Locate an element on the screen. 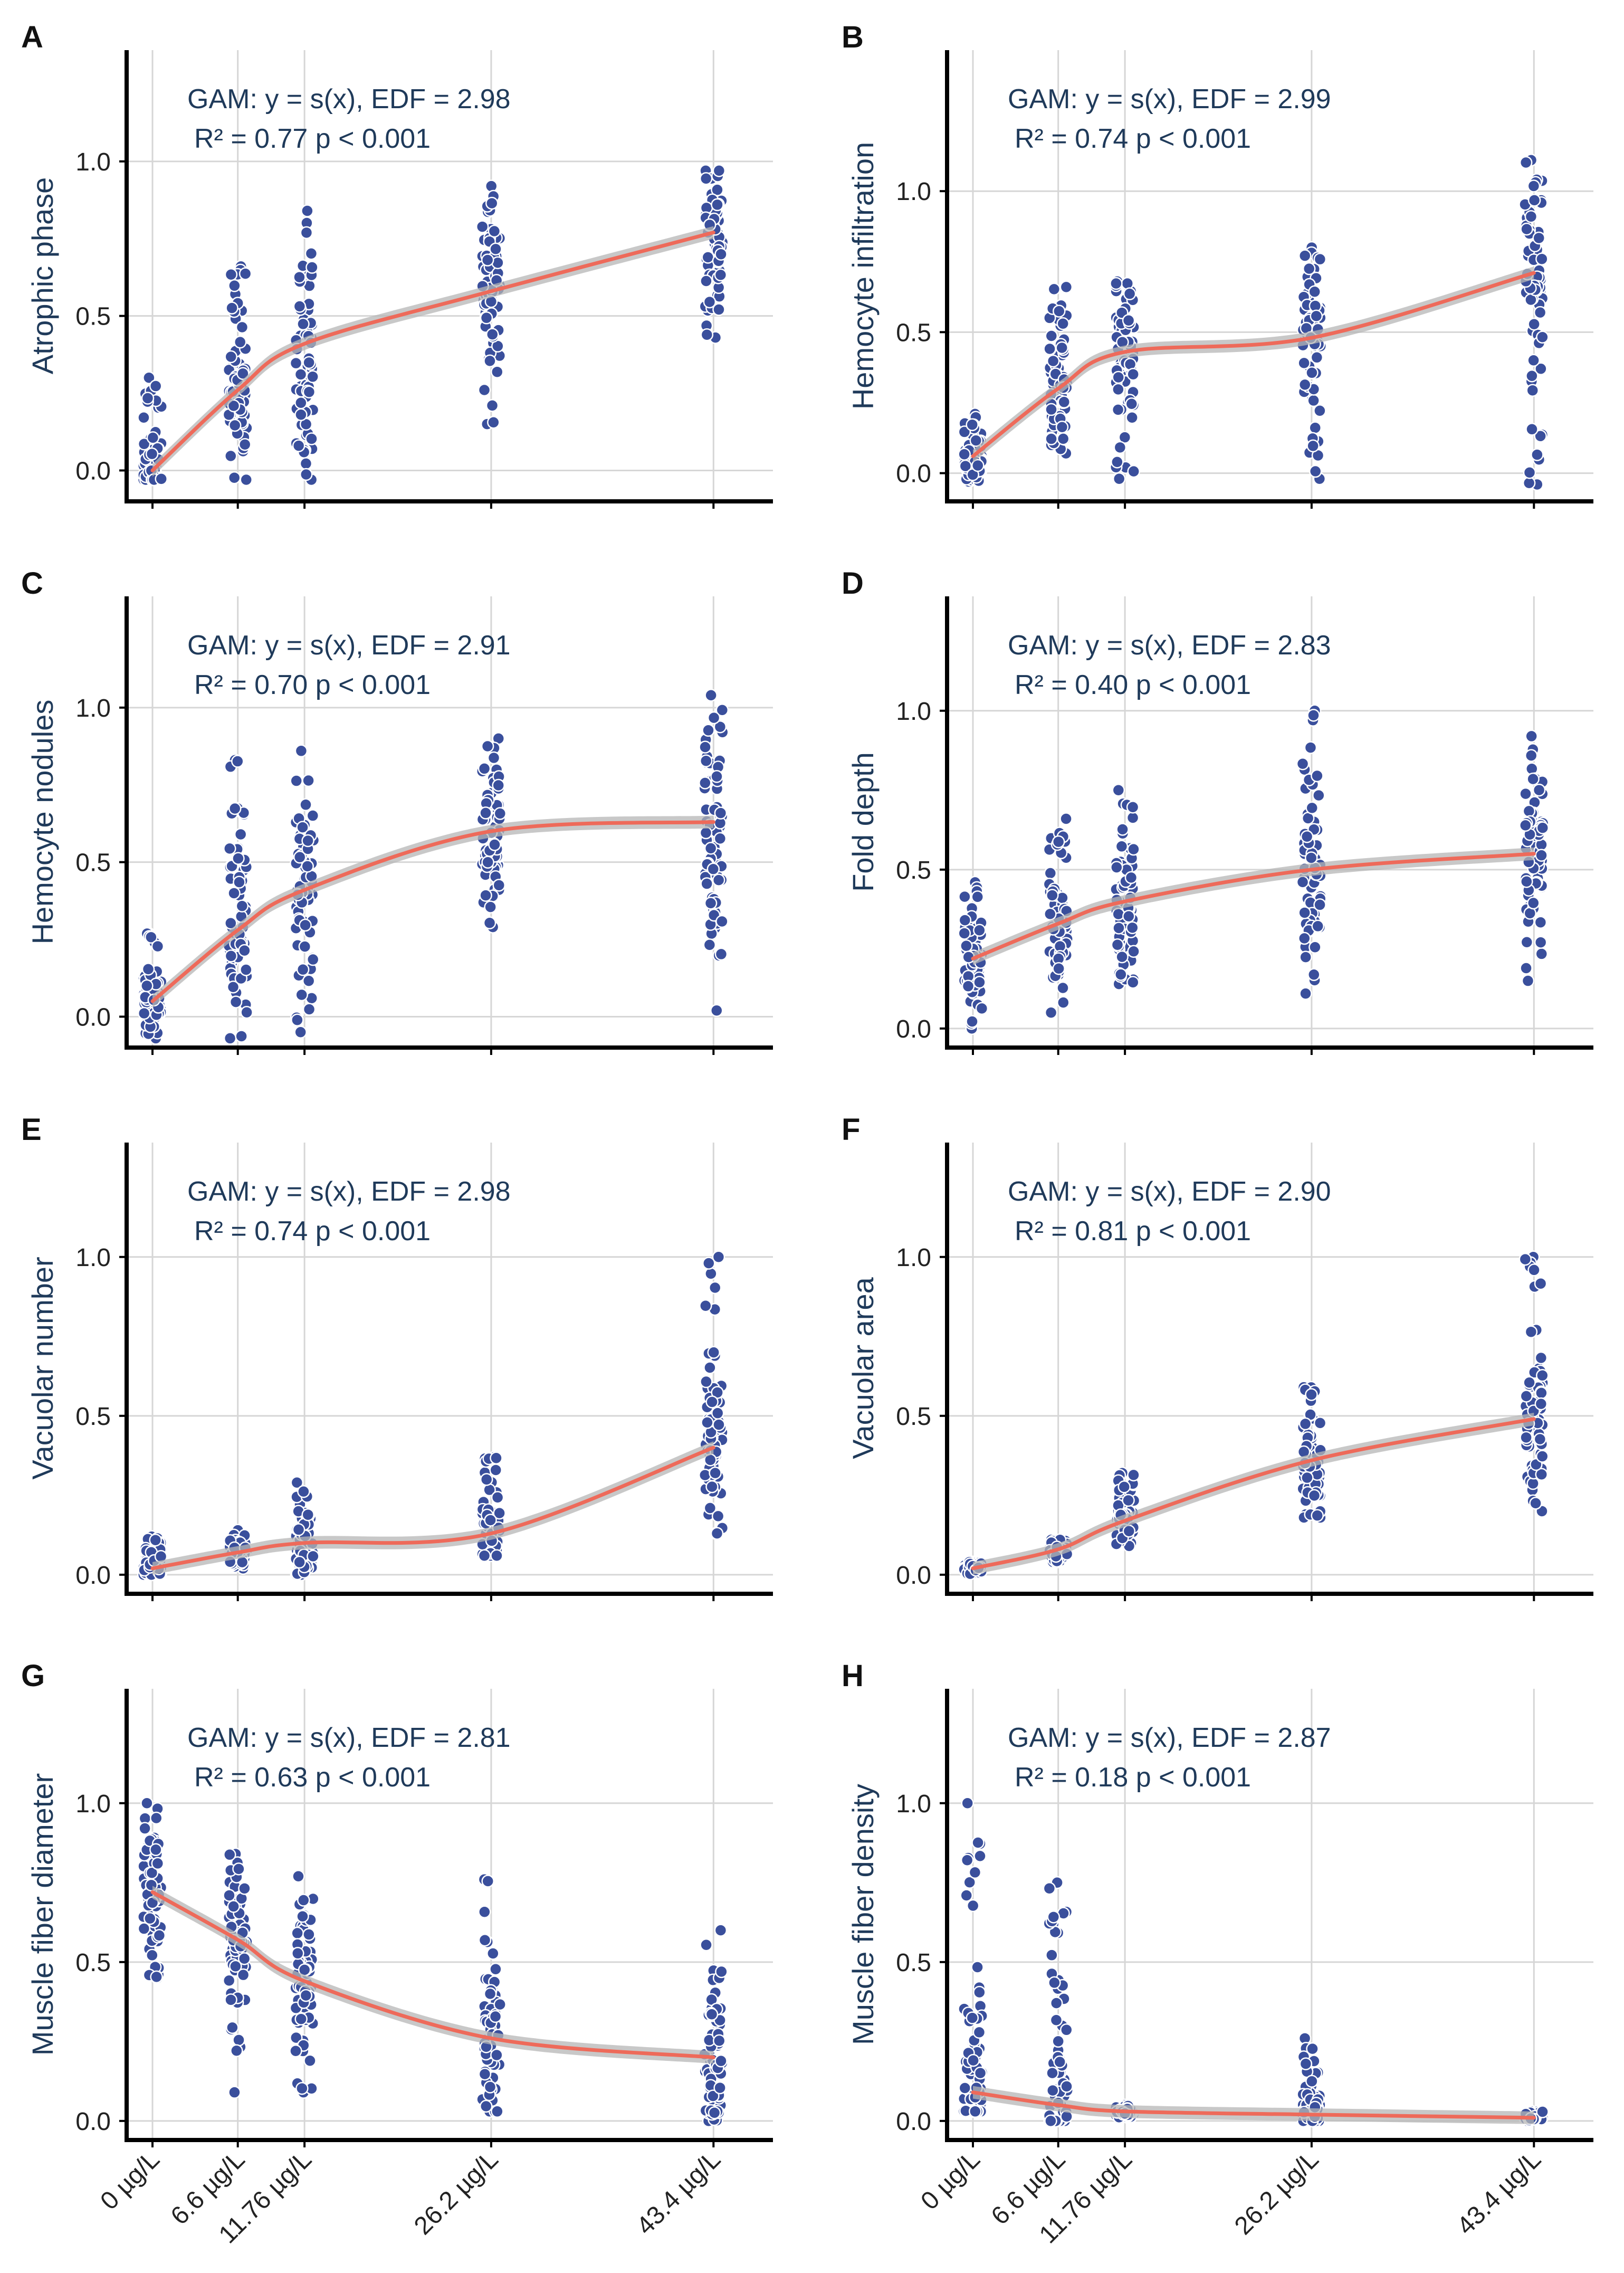 The height and width of the screenshot is (2273, 1624). gam-annotation-line2: R² = 0.81 p < 0.001 is located at coordinates (1133, 1231).